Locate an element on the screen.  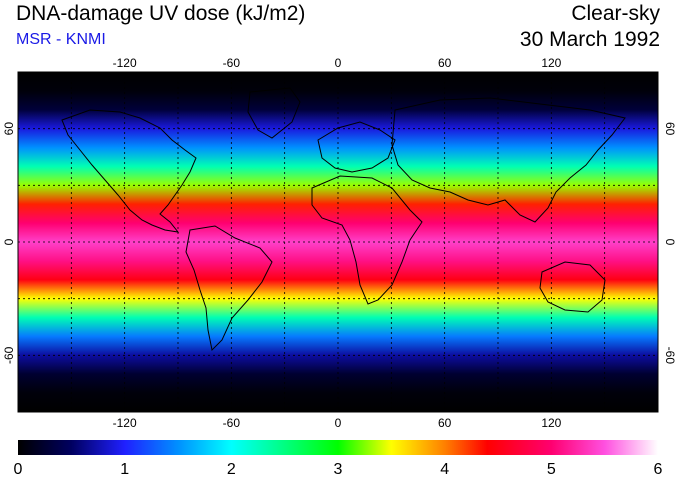
colorbar-tick-label: 3 is located at coordinates (338, 469).